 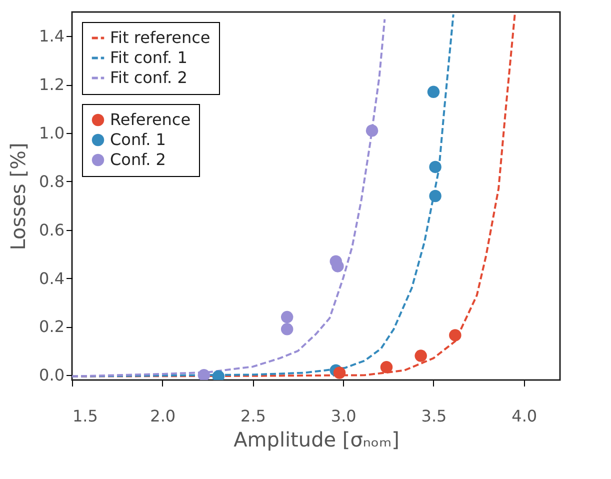 I want to click on x-tick-label: 3.5, so click(x=434, y=416).